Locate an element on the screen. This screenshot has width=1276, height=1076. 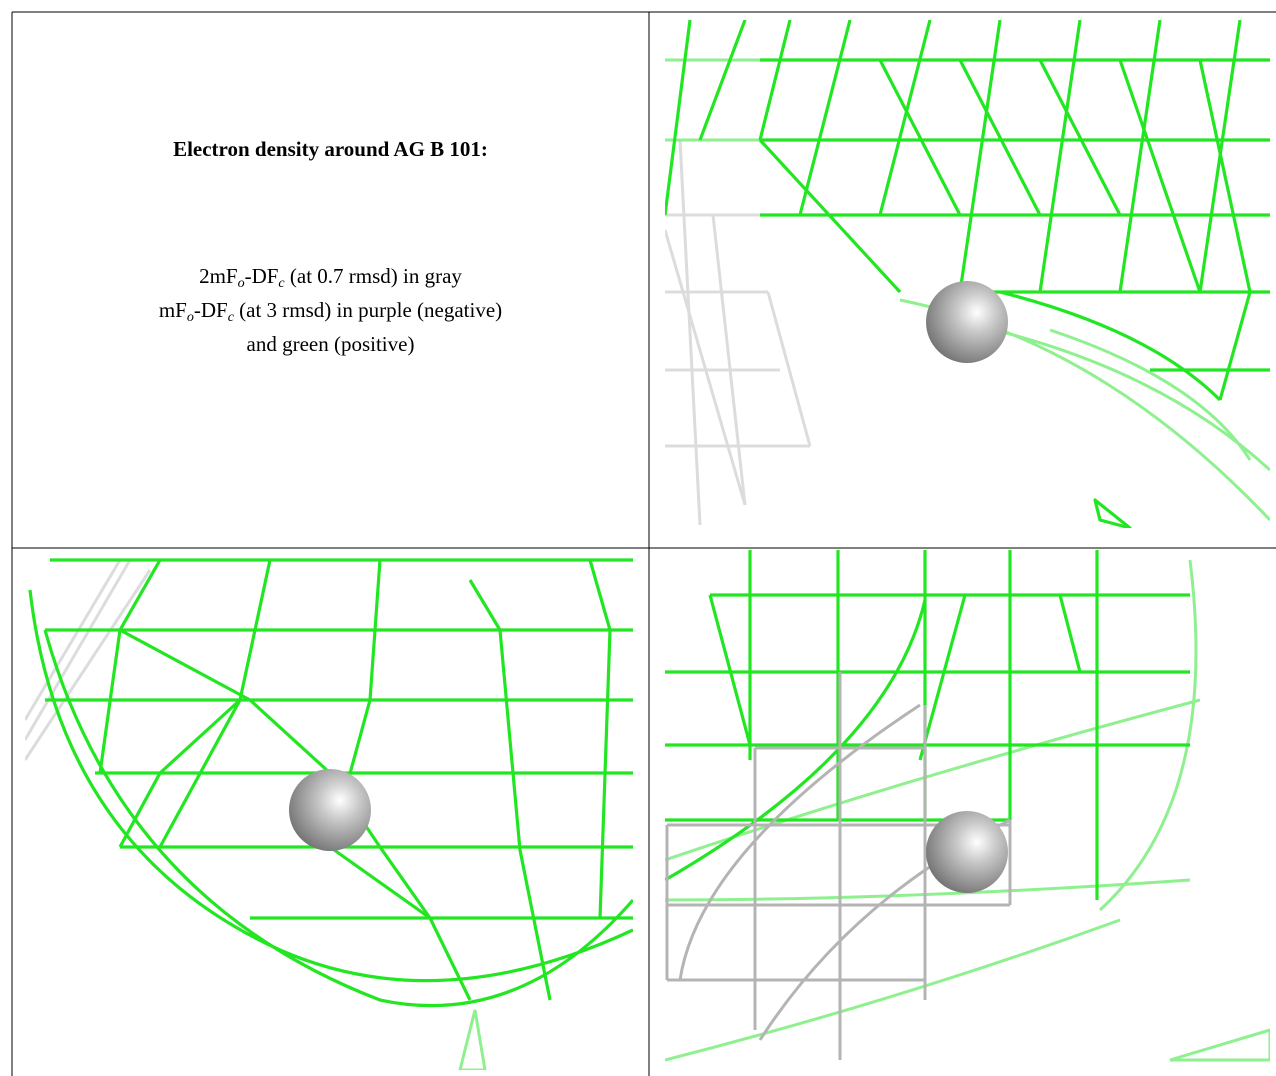
legend-text: (at 3 rmsd) in purple (negative) is located at coordinates (368, 310).